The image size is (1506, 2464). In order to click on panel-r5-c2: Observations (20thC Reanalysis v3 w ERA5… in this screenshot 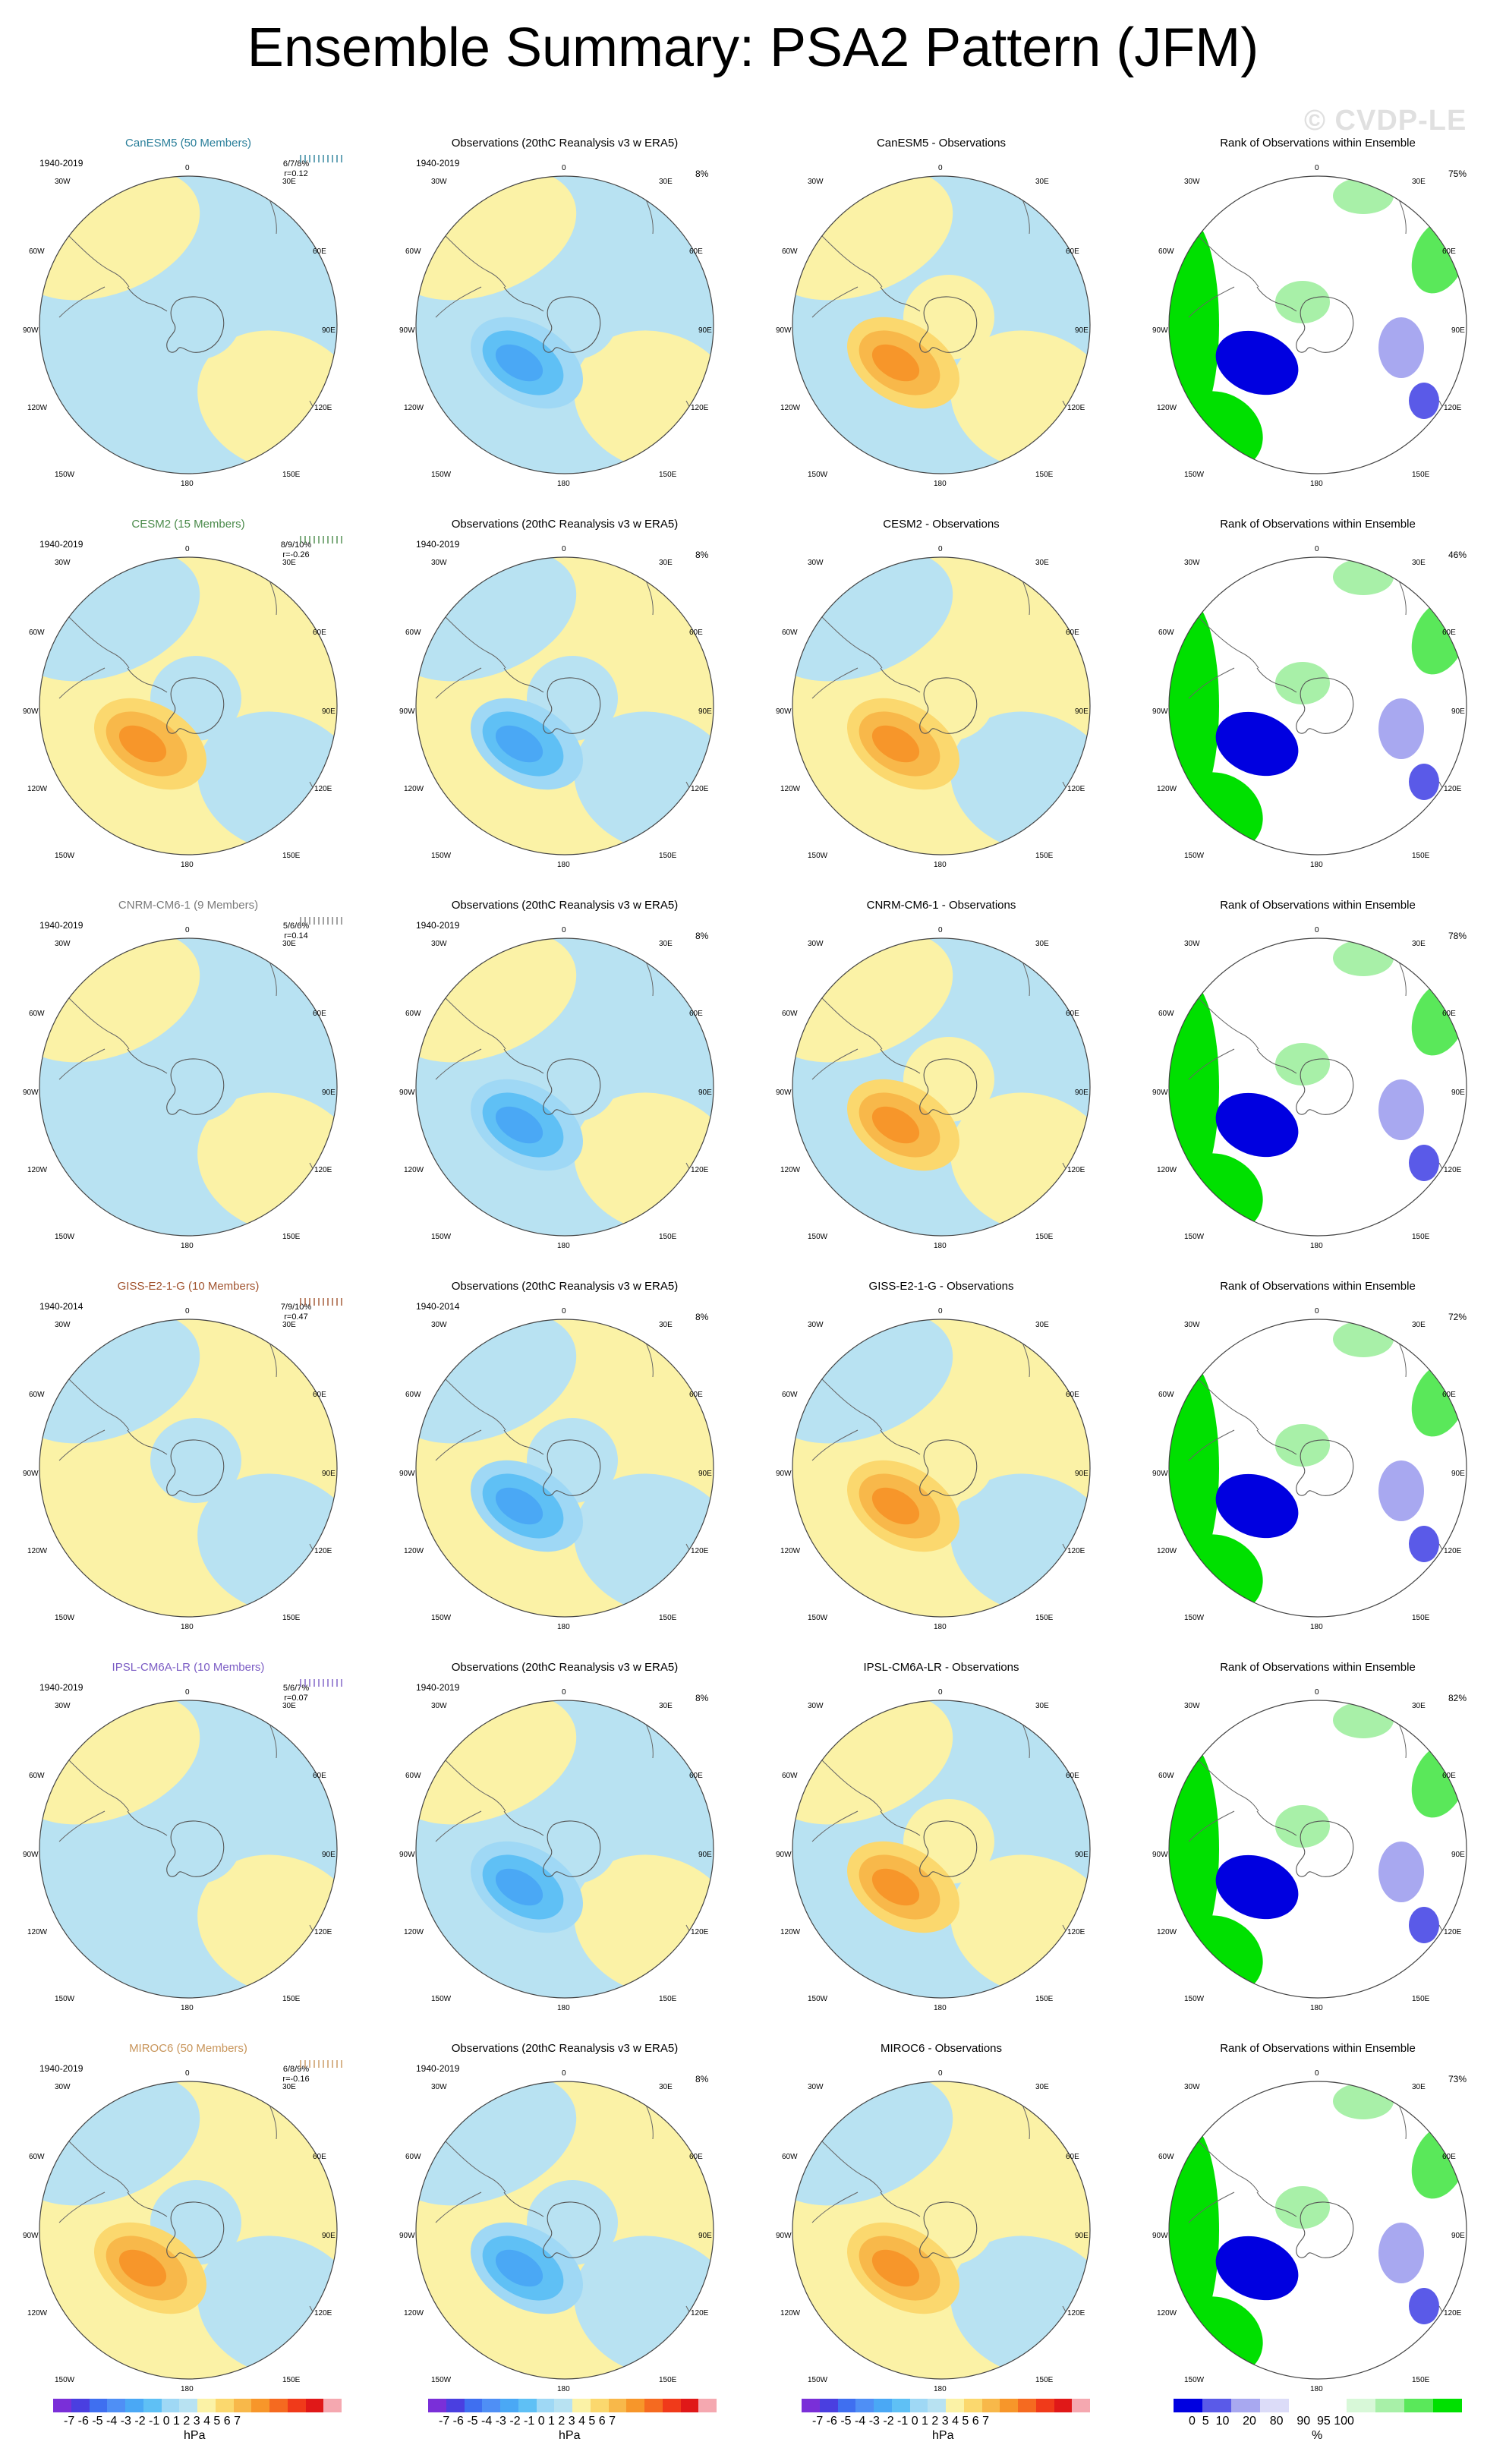, I will do `click(564, 1829)`.